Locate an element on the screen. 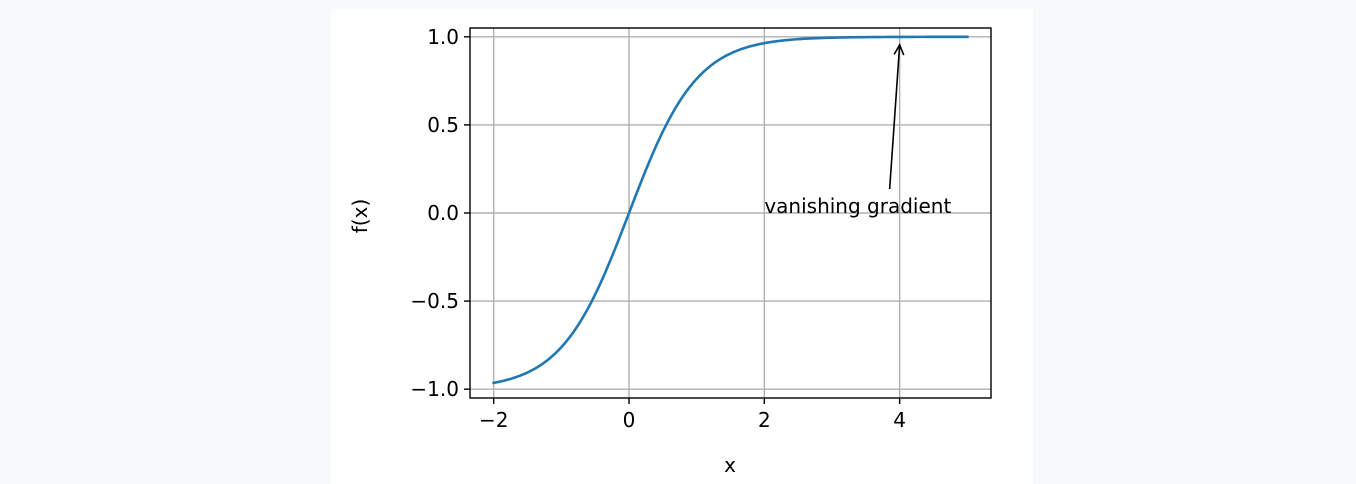 The width and height of the screenshot is (1356, 484). annotation-arrow-head is located at coordinates (899, 49).